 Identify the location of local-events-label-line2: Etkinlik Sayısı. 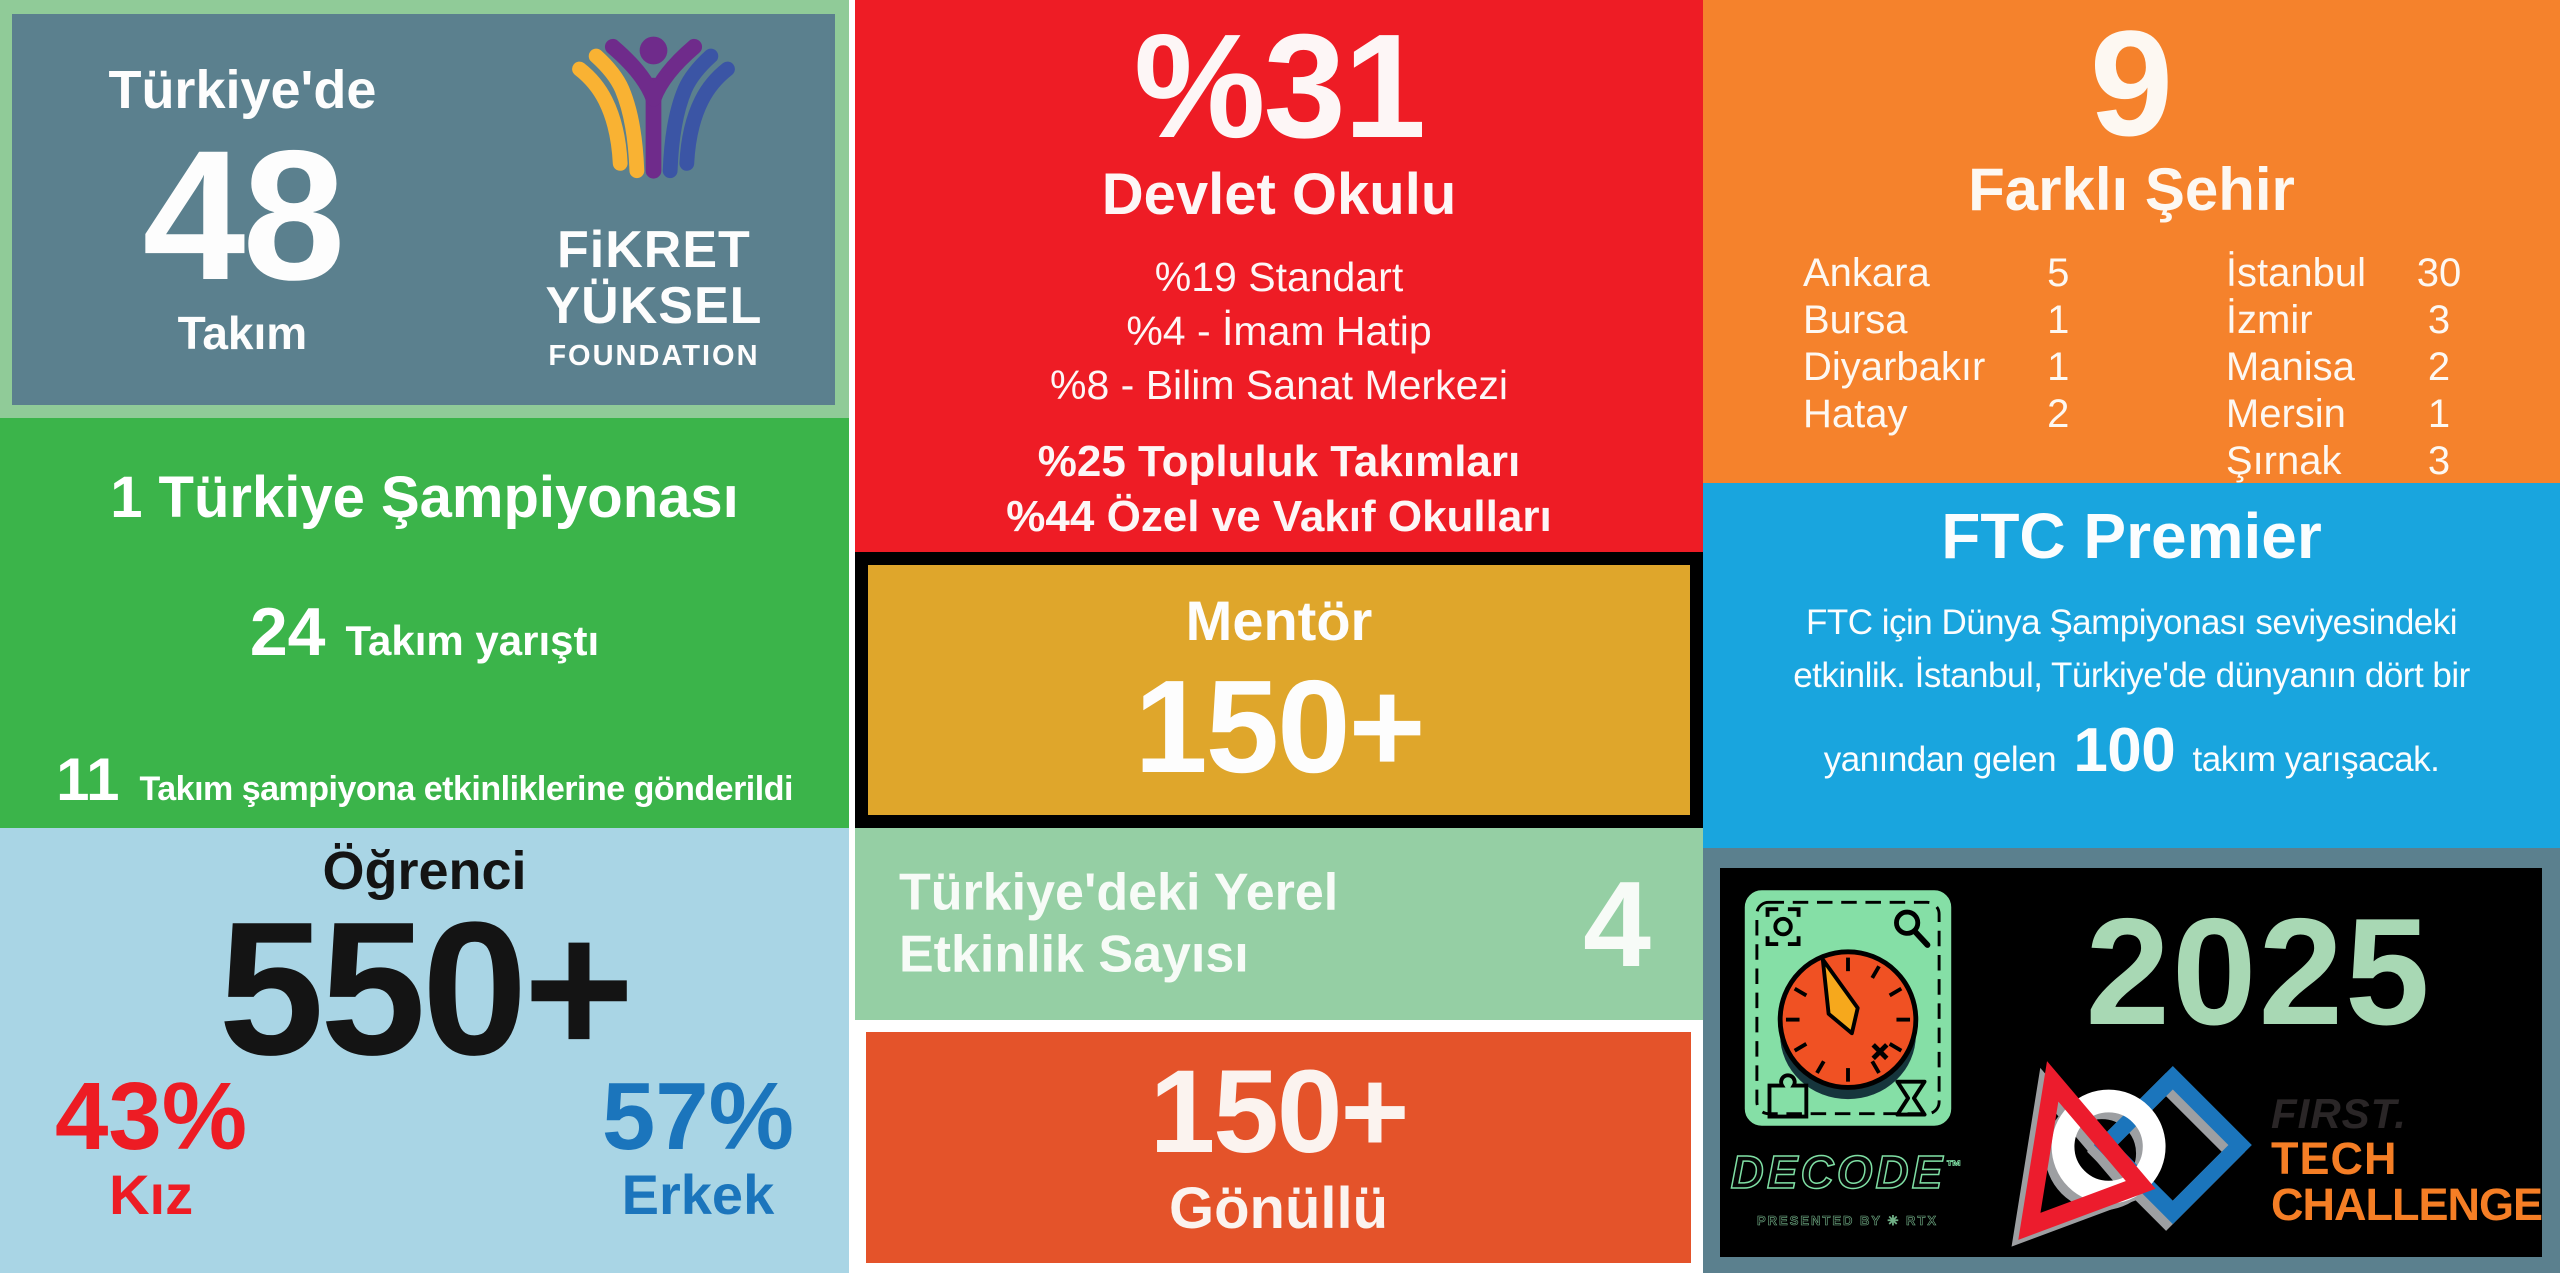
(1074, 955).